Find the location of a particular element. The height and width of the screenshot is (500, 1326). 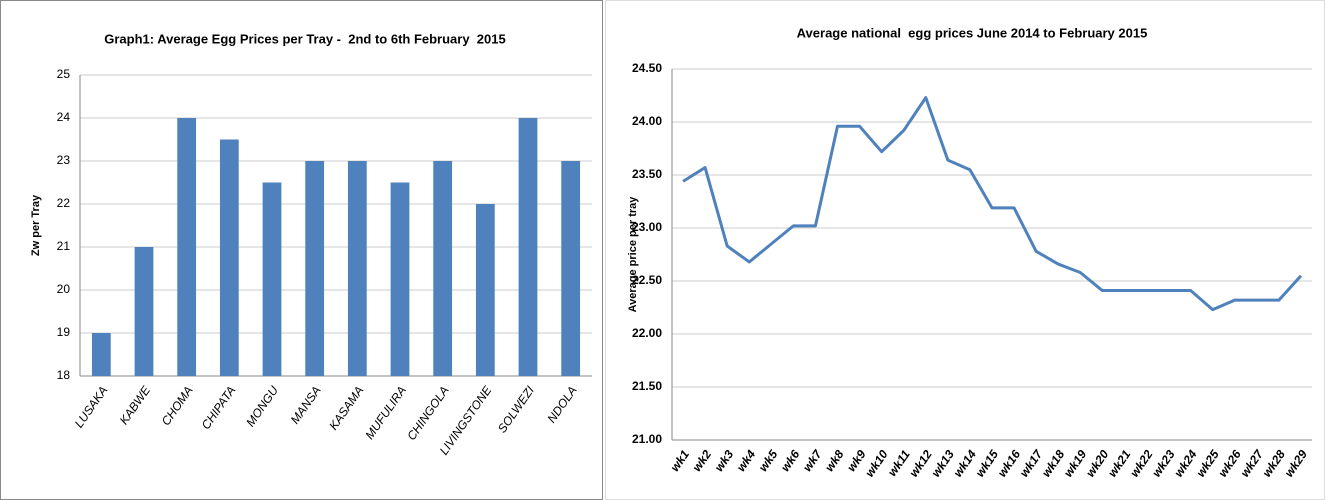

x-tick-label: wk23 is located at coordinates (1163, 463).